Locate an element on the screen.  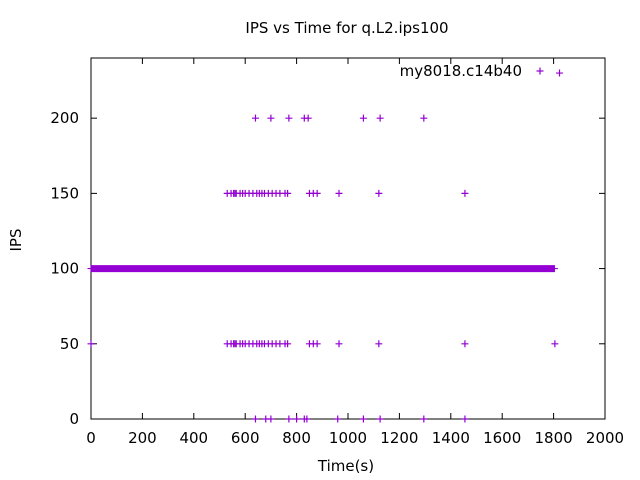
x-axis-label: Time(s) is located at coordinates (345, 466).